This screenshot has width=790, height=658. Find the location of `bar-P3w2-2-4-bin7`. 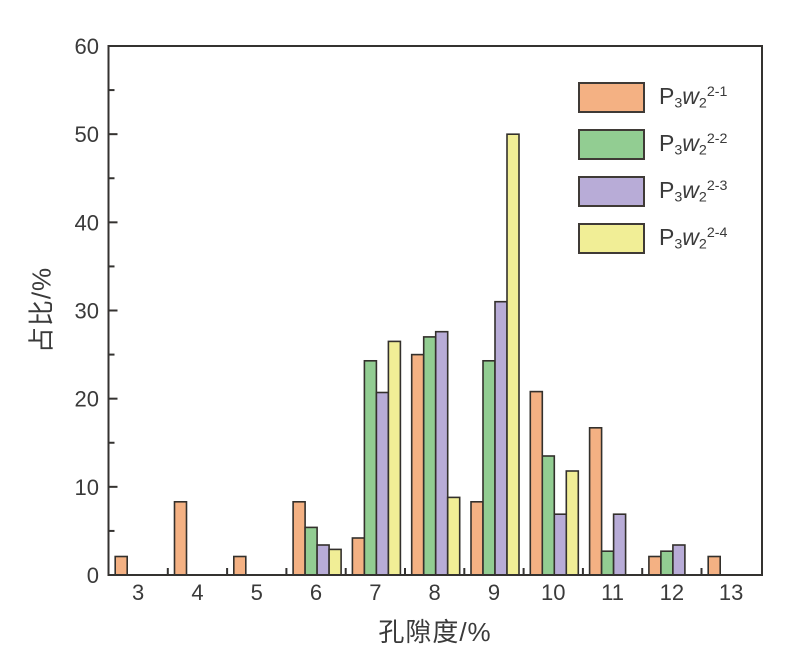

bar-P3w2-2-4-bin7 is located at coordinates (394, 458).